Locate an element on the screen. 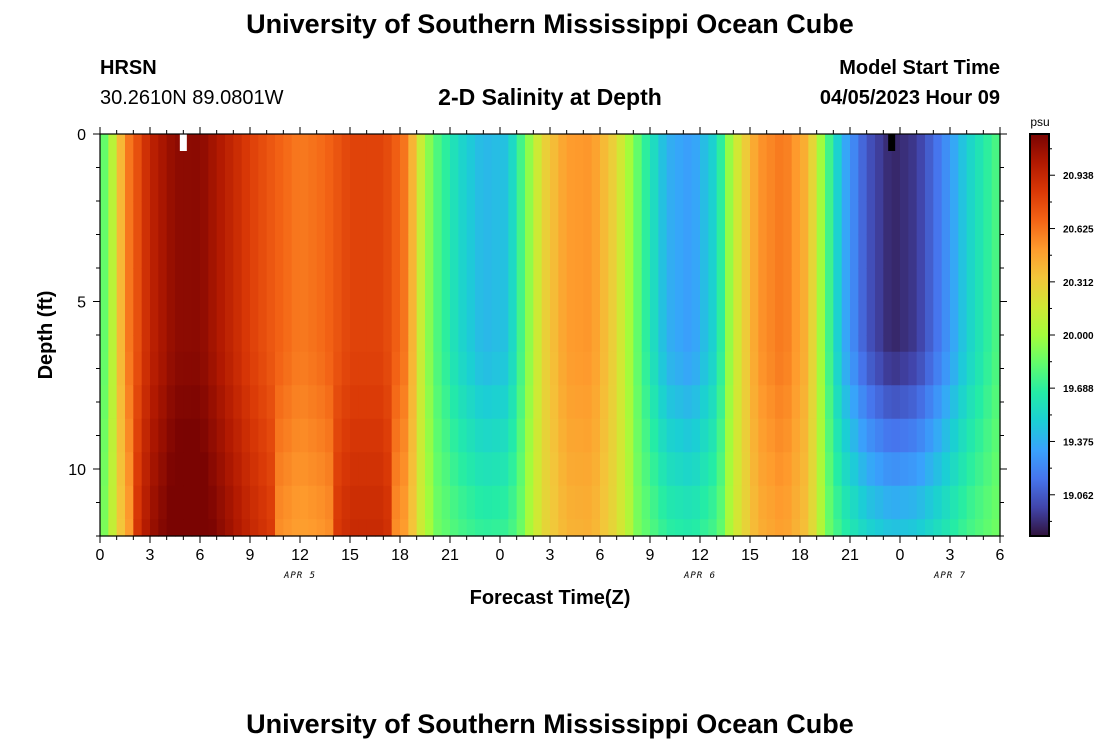 This screenshot has width=1100, height=750. x-tick-label: 12 is located at coordinates (700, 555).